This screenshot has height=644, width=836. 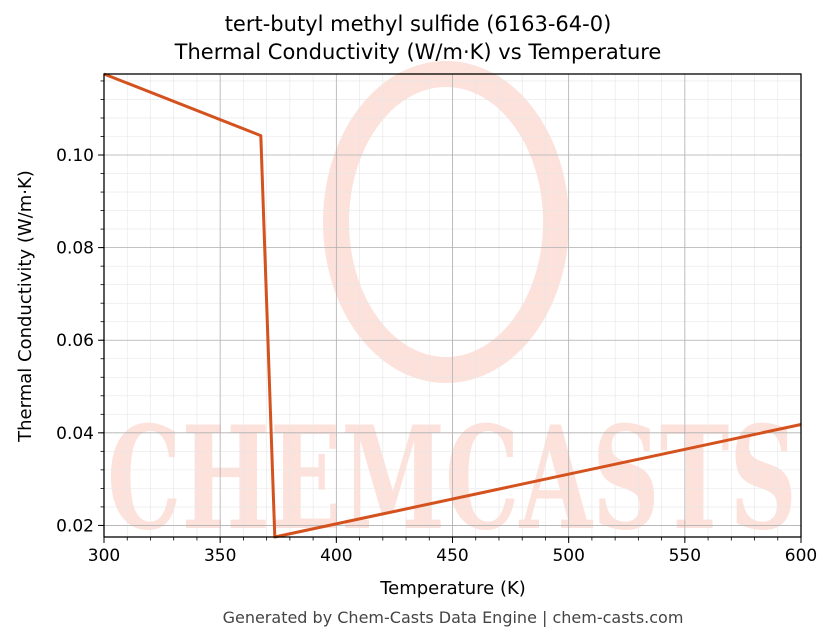 I want to click on x-tick-label: 400, so click(x=336, y=556).